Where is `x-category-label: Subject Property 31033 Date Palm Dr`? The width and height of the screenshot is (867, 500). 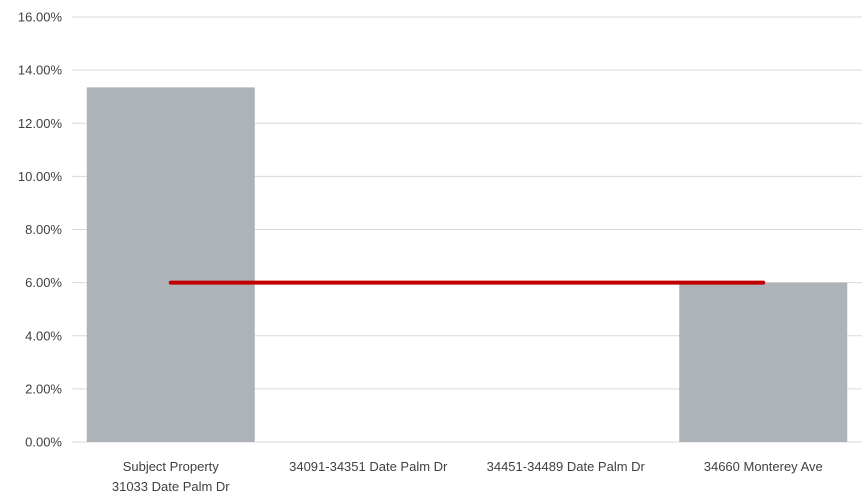
x-category-label: Subject Property 31033 Date Palm Dr is located at coordinates (171, 476).